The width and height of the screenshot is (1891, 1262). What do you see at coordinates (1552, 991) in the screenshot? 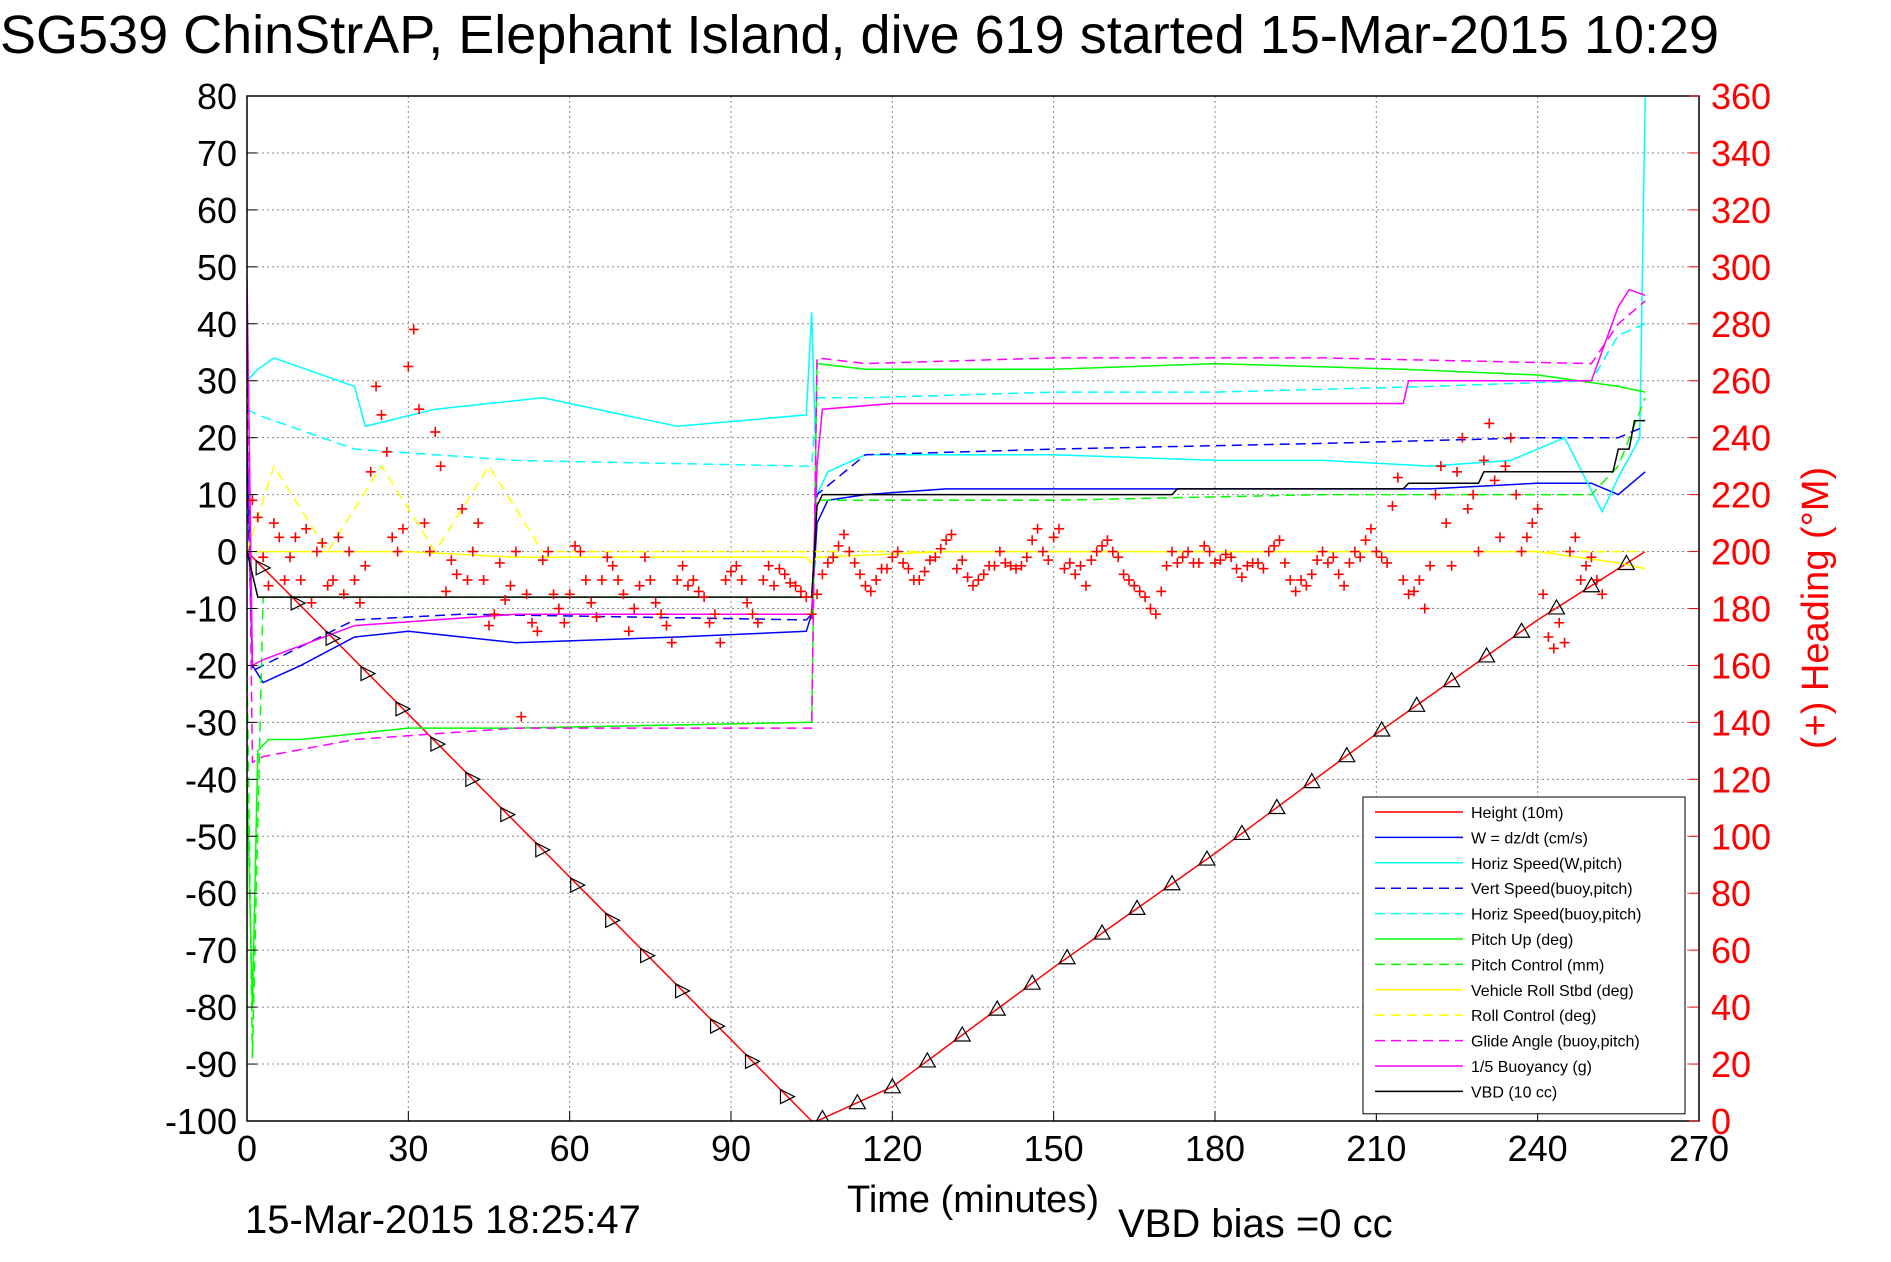
I see `legend-label: Vehicle Roll Stbd (deg)` at bounding box center [1552, 991].